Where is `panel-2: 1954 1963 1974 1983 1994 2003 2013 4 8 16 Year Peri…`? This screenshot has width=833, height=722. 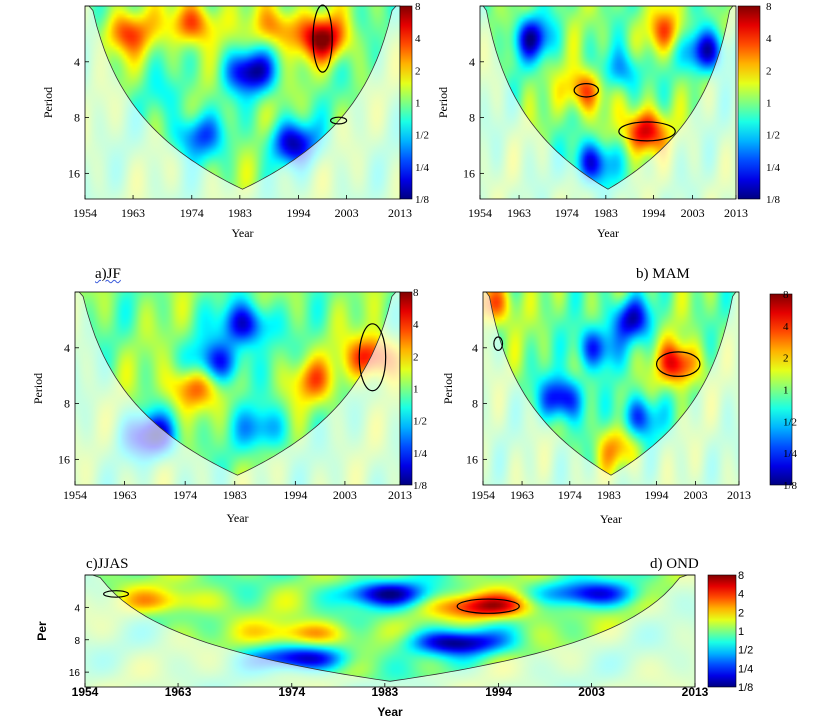 panel-2: 1954 1963 1974 1983 1994 2003 2013 4 8 16 Year Peri… is located at coordinates (608, 120).